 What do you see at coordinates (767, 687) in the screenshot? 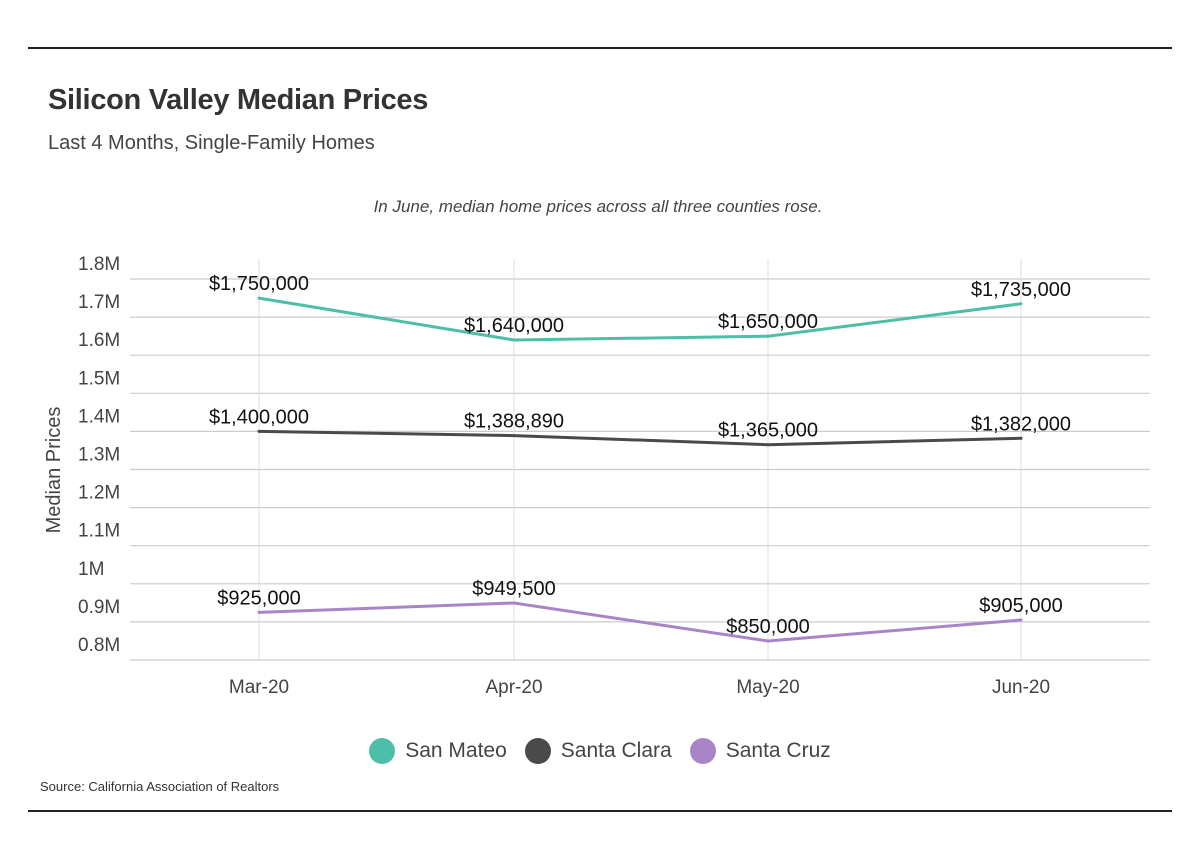
I see `x-tick-label: May-20` at bounding box center [767, 687].